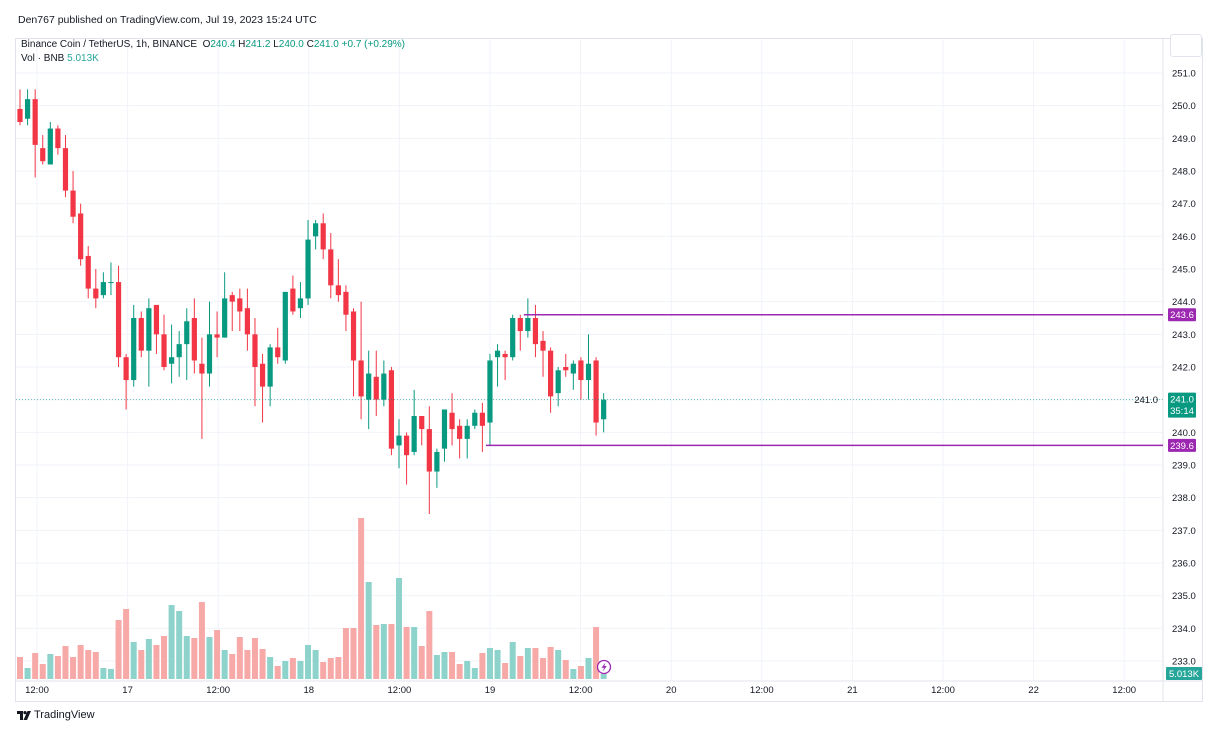 Image resolution: width=1220 pixels, height=740 pixels. What do you see at coordinates (312, 598) in the screenshot?
I see `volume-bars` at bounding box center [312, 598].